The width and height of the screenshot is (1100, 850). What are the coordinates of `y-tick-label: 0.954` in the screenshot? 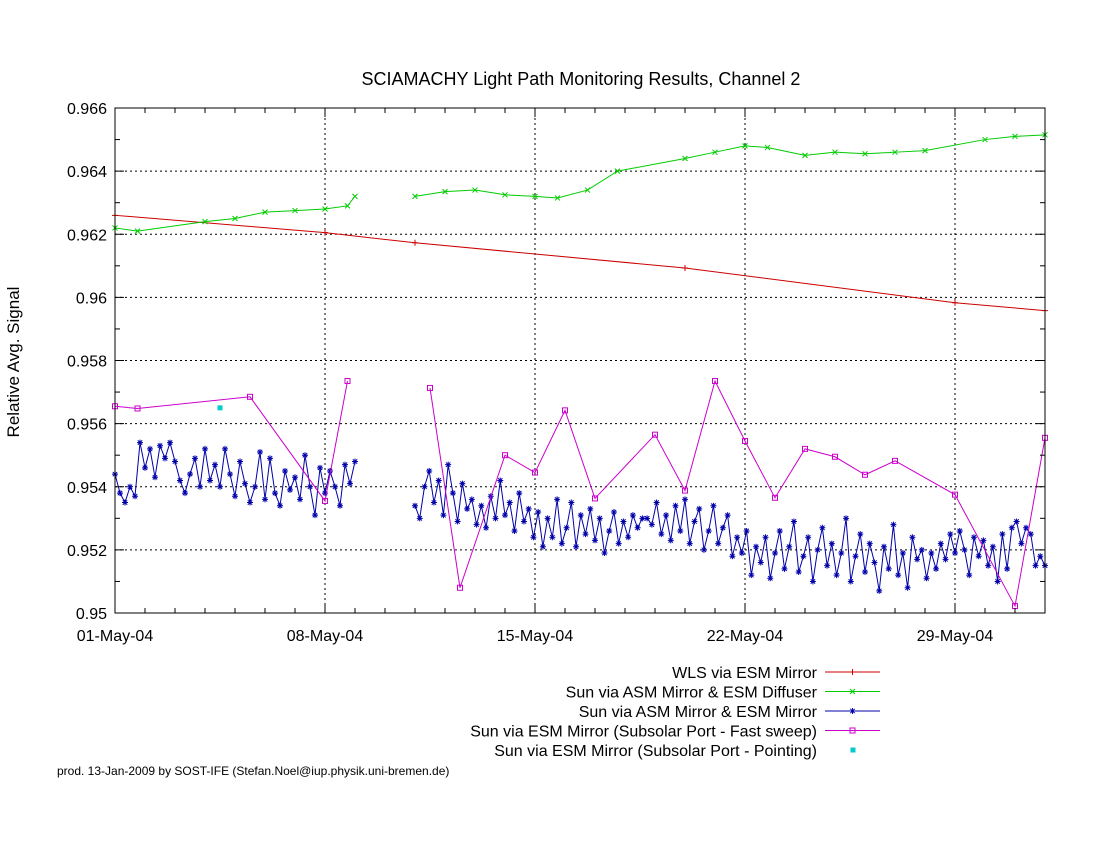 It's located at (87, 488).